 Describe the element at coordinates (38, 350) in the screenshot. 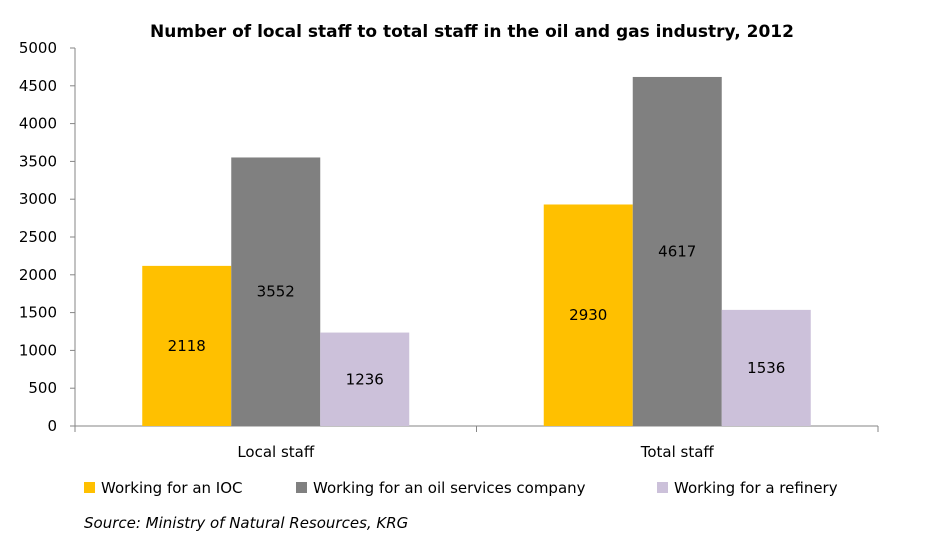

I see `y-tick-label: 1000` at that location.